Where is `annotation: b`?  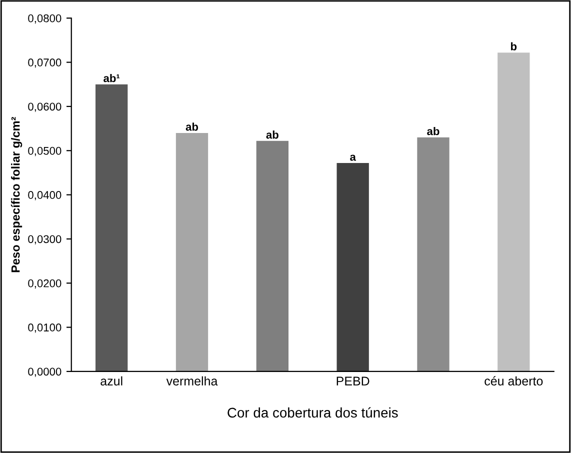 annotation: b is located at coordinates (514, 46).